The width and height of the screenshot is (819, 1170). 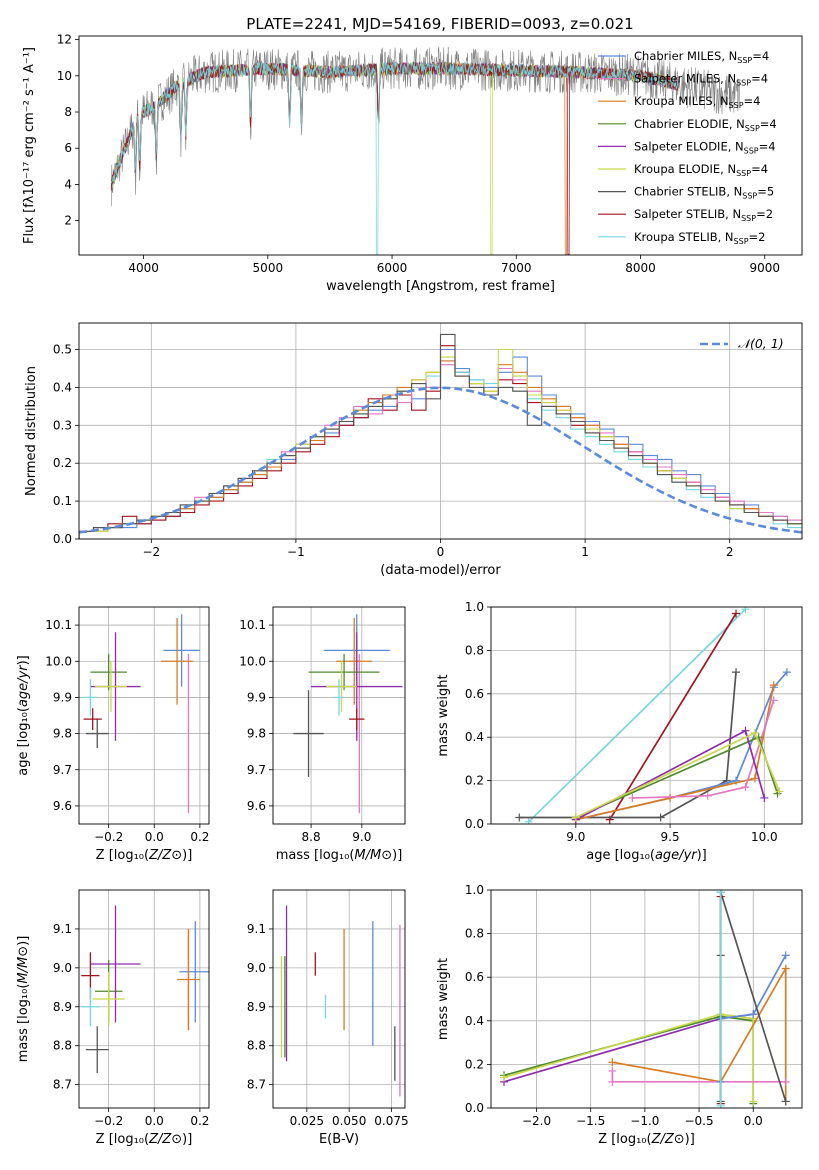 I want to click on y-tick-label: 0.0, so click(x=62, y=539).